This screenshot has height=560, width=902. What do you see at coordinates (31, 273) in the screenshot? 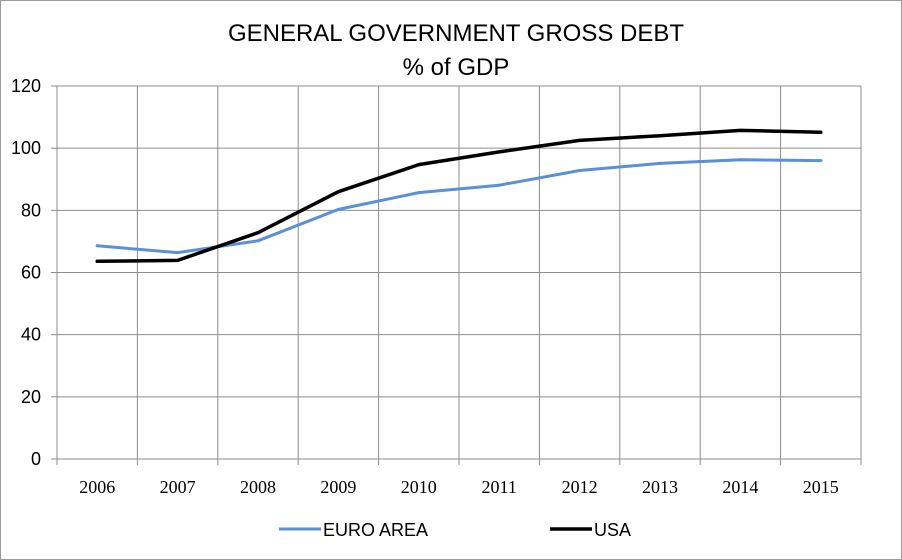
I see `y-tick-label: 60` at bounding box center [31, 273].